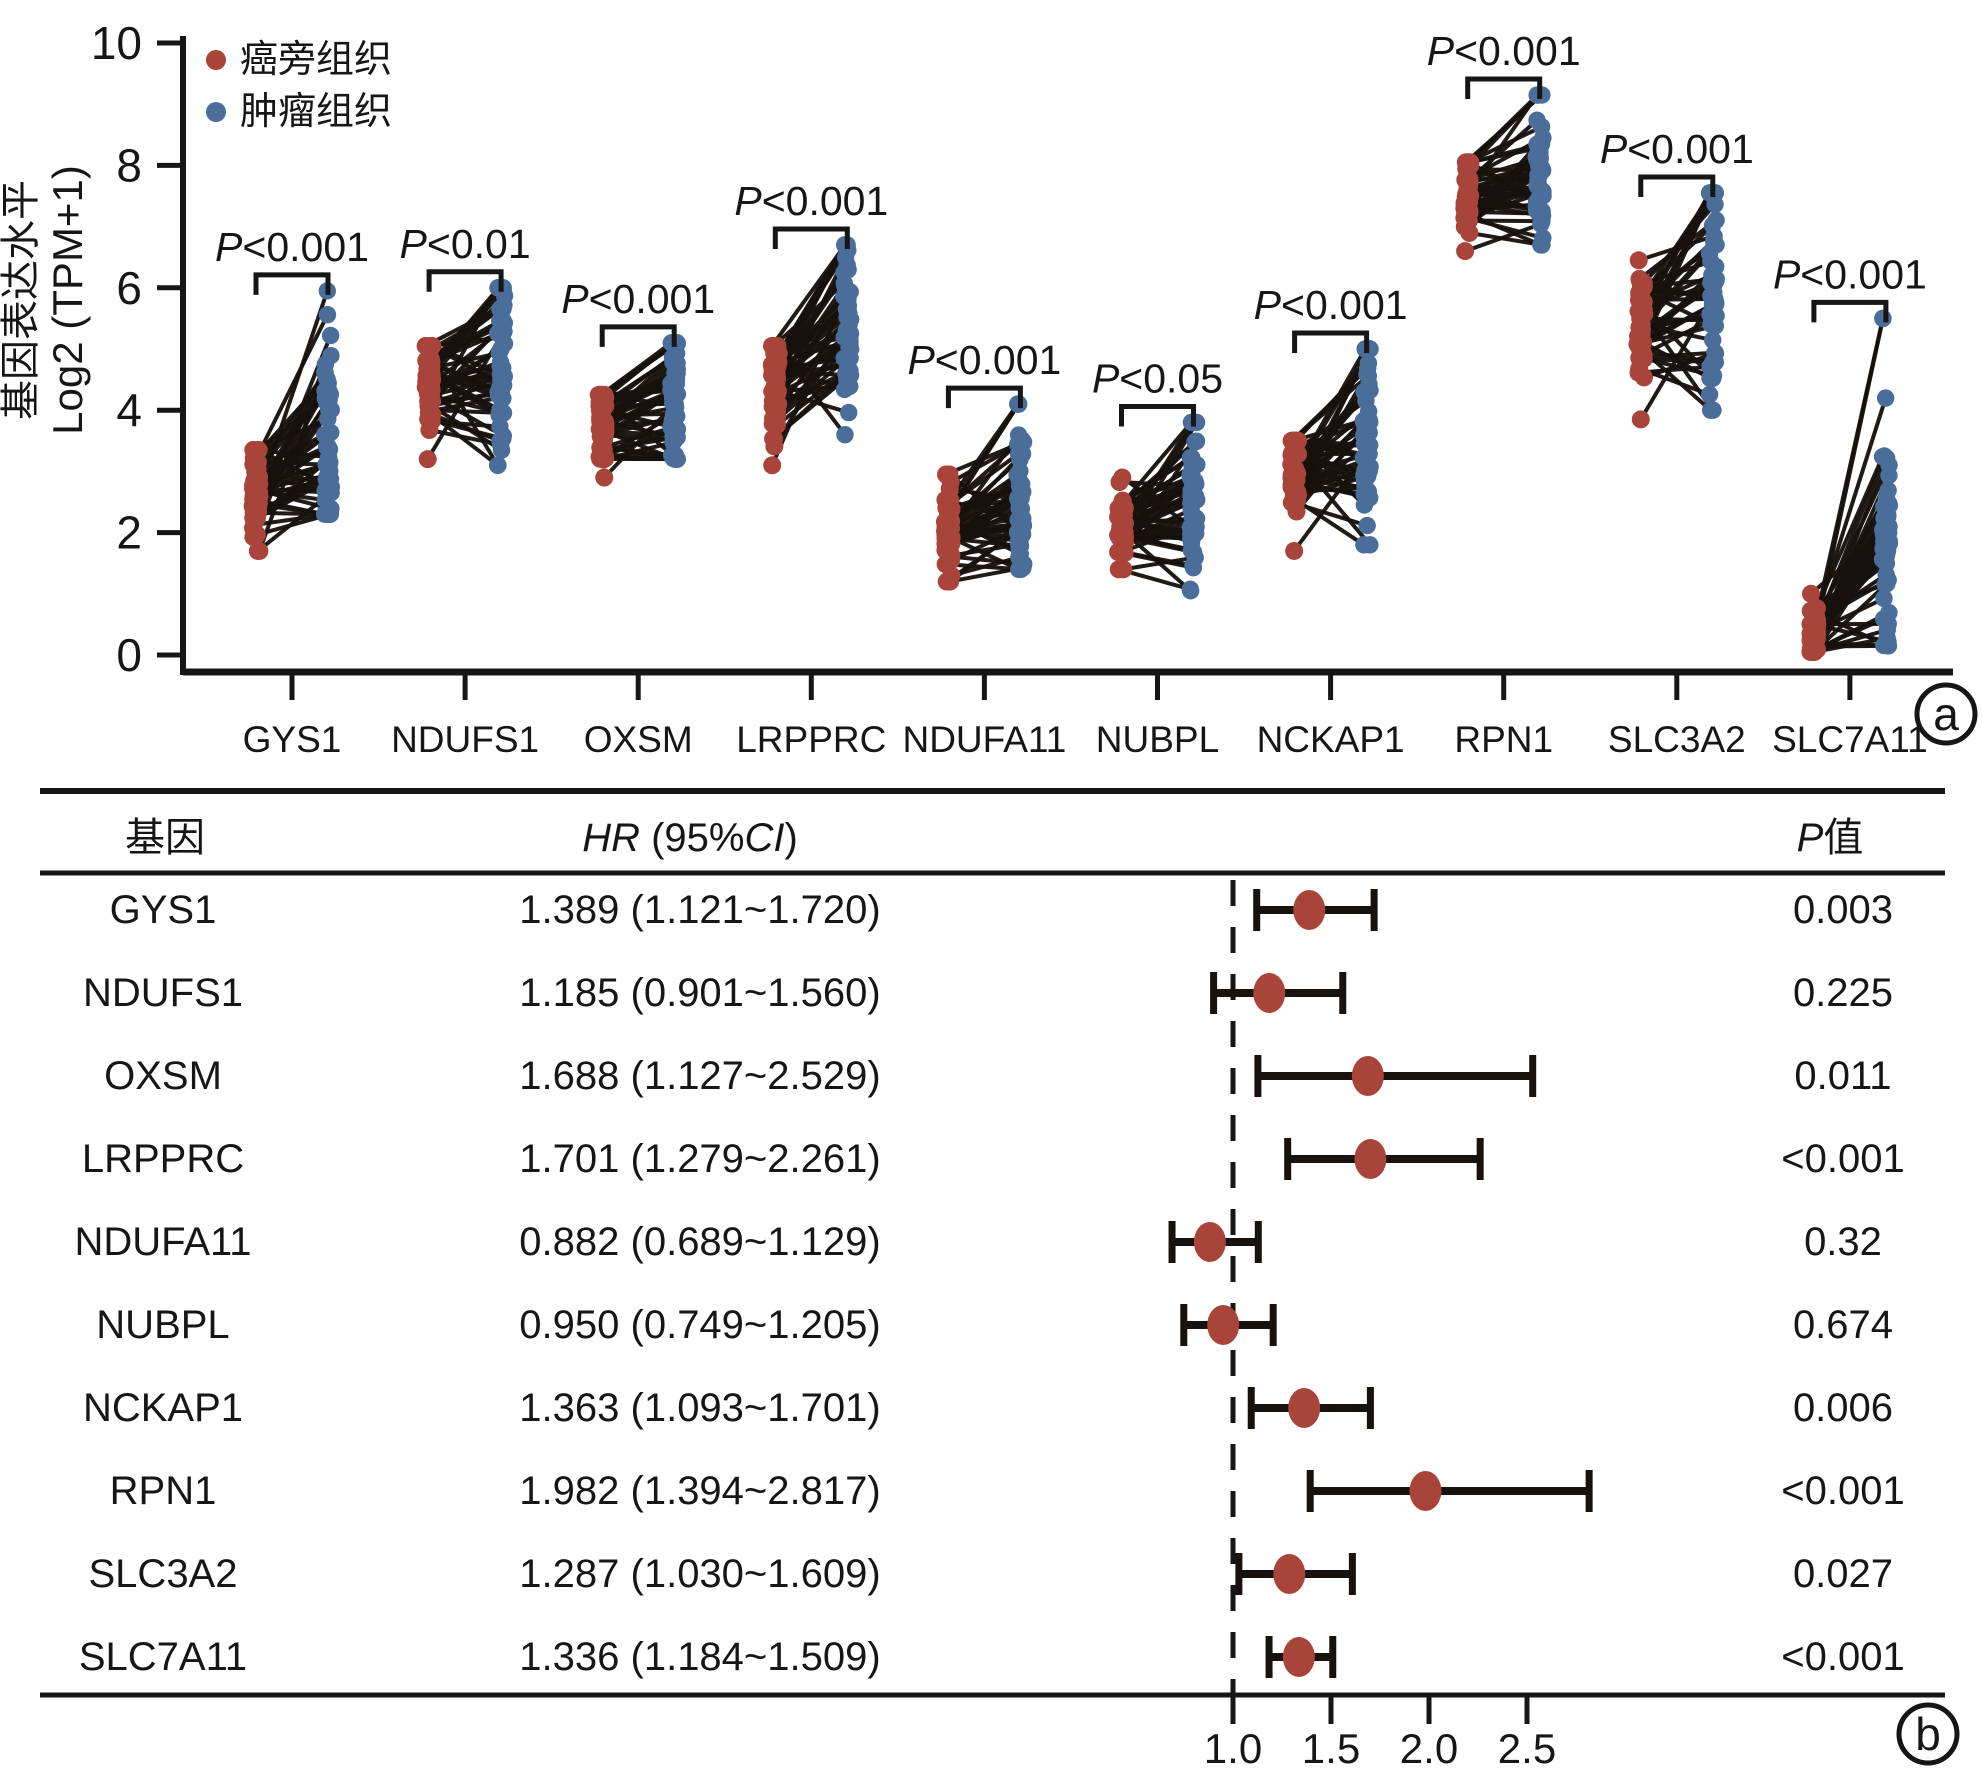 Image resolution: width=1982 pixels, height=1787 pixels. I want to click on gene-group-SLC3A2: P<0.001, so click(1677, 277).